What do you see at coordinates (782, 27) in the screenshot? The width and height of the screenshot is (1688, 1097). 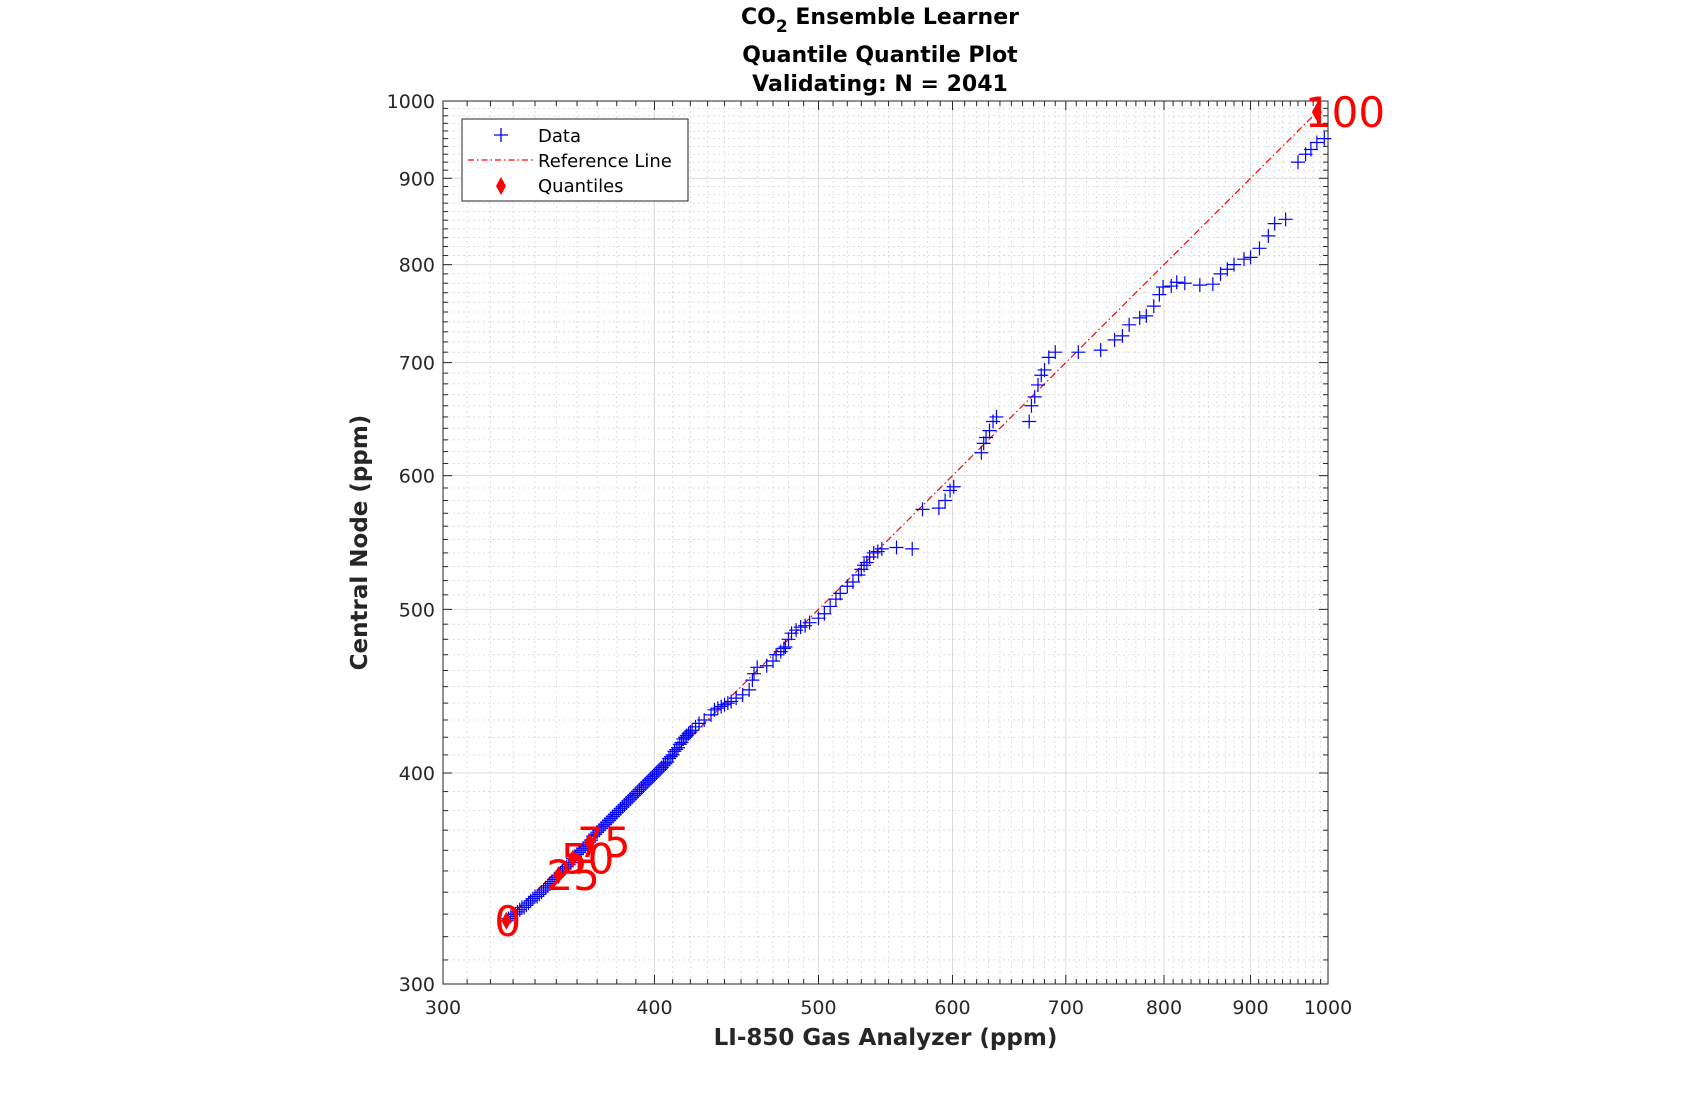 I see `title-subscript: 2` at bounding box center [782, 27].